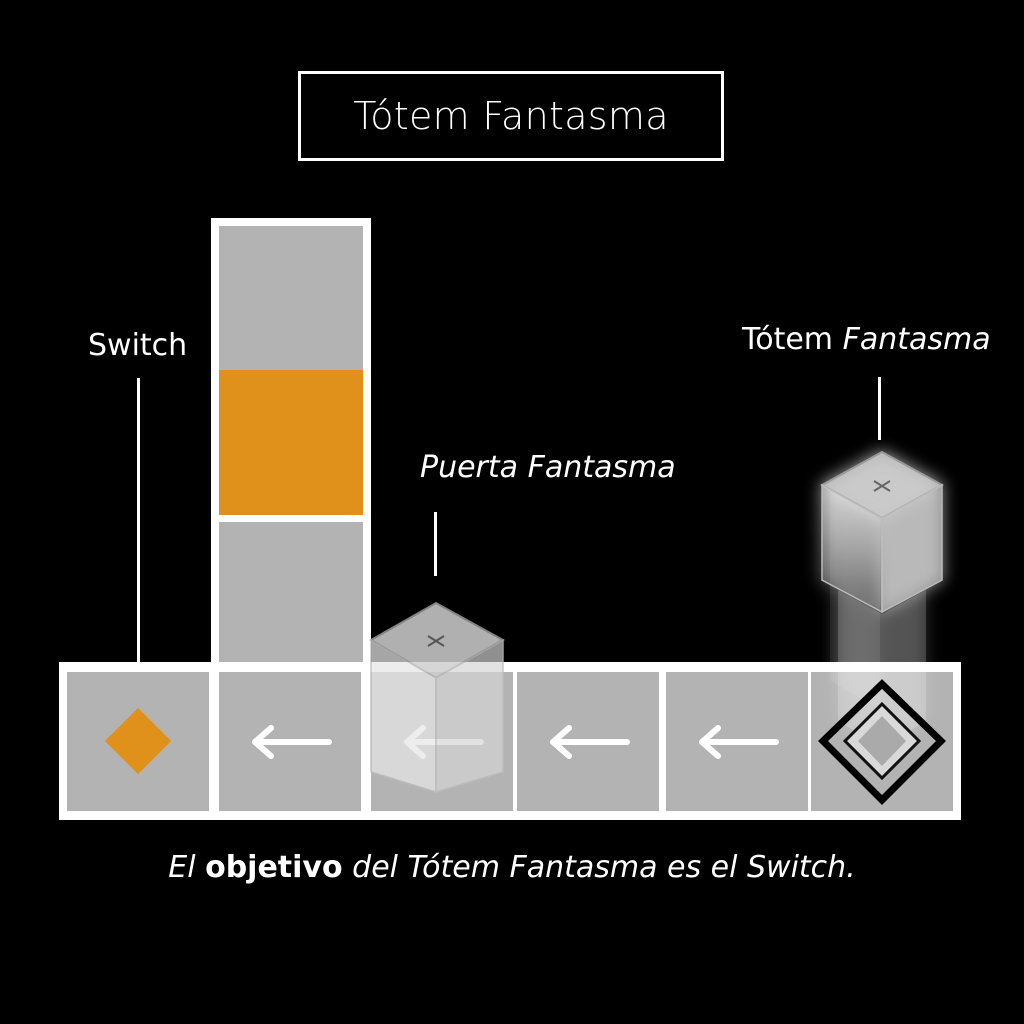 The image size is (1024, 1024). I want to click on tower-cell-top, so click(291, 298).